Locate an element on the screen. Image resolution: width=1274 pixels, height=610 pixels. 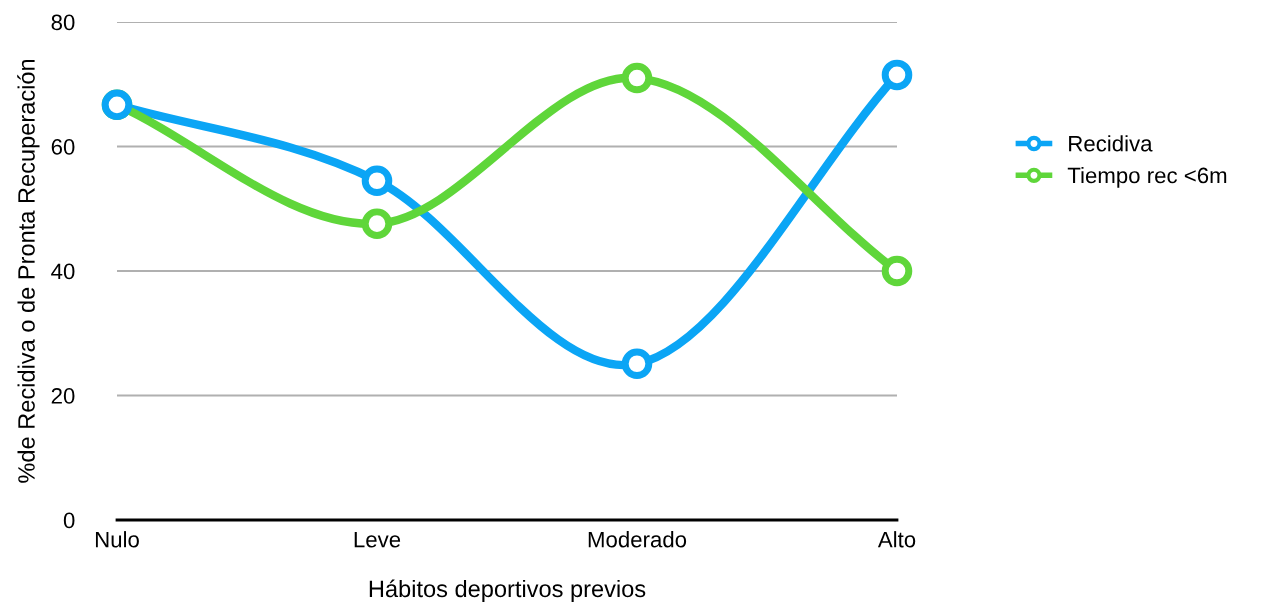
x-tick-label: Leve is located at coordinates (377, 539).